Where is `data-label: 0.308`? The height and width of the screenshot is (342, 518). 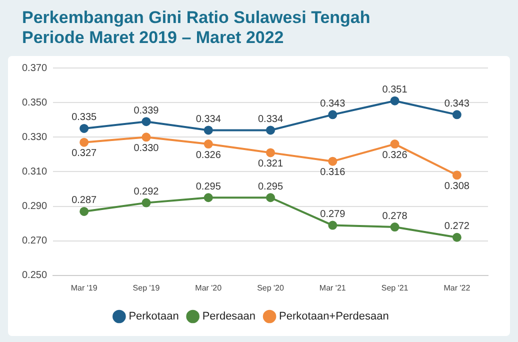
data-label: 0.308 is located at coordinates (457, 186).